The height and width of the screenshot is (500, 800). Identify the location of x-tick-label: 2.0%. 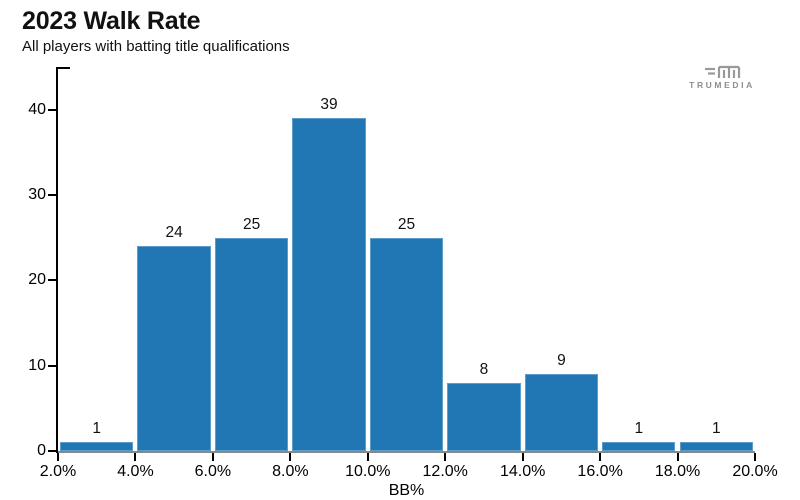
(58, 471).